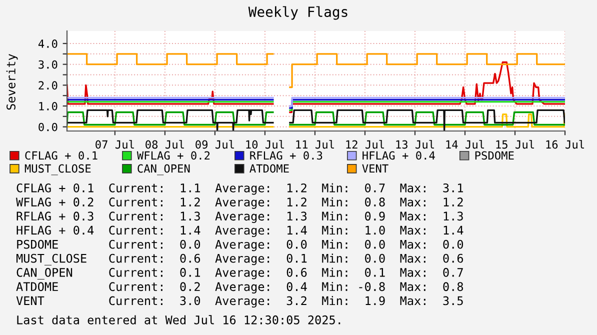  What do you see at coordinates (178, 319) in the screenshot?
I see `text: Last data entered at Wed Jul 16 12:30:05 2025.` at bounding box center [178, 319].